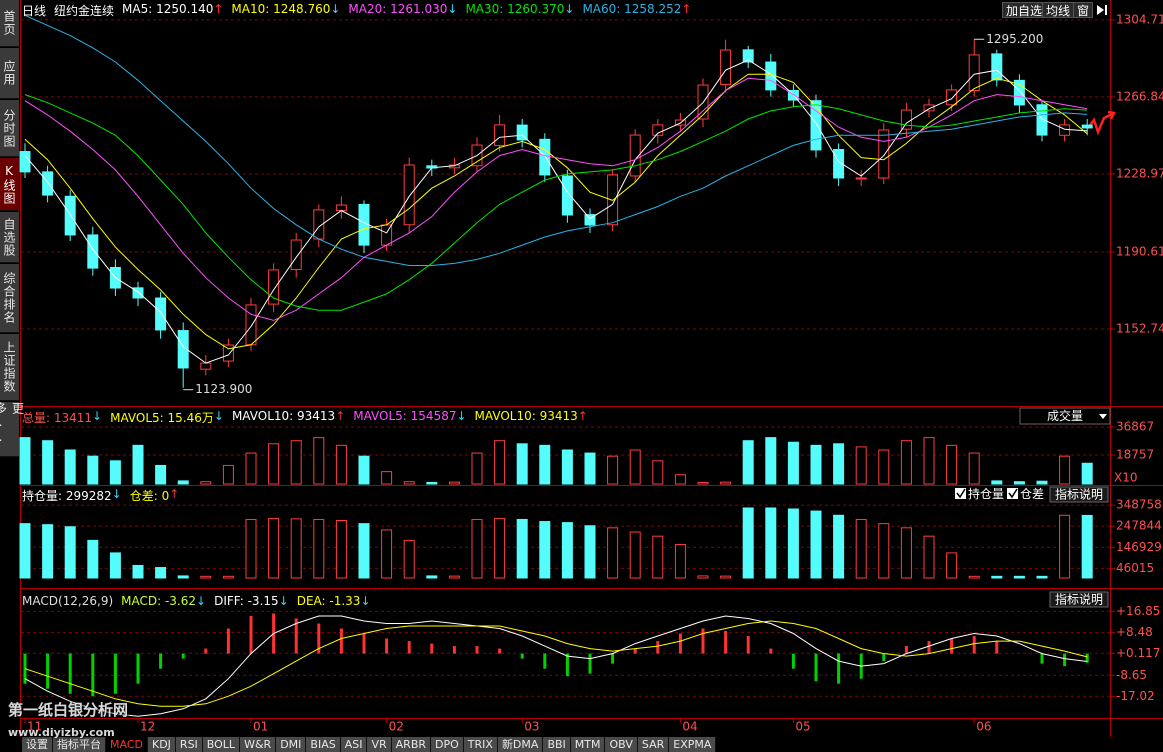  What do you see at coordinates (379, 744) in the screenshot?
I see `indicator-tab: VR` at bounding box center [379, 744].